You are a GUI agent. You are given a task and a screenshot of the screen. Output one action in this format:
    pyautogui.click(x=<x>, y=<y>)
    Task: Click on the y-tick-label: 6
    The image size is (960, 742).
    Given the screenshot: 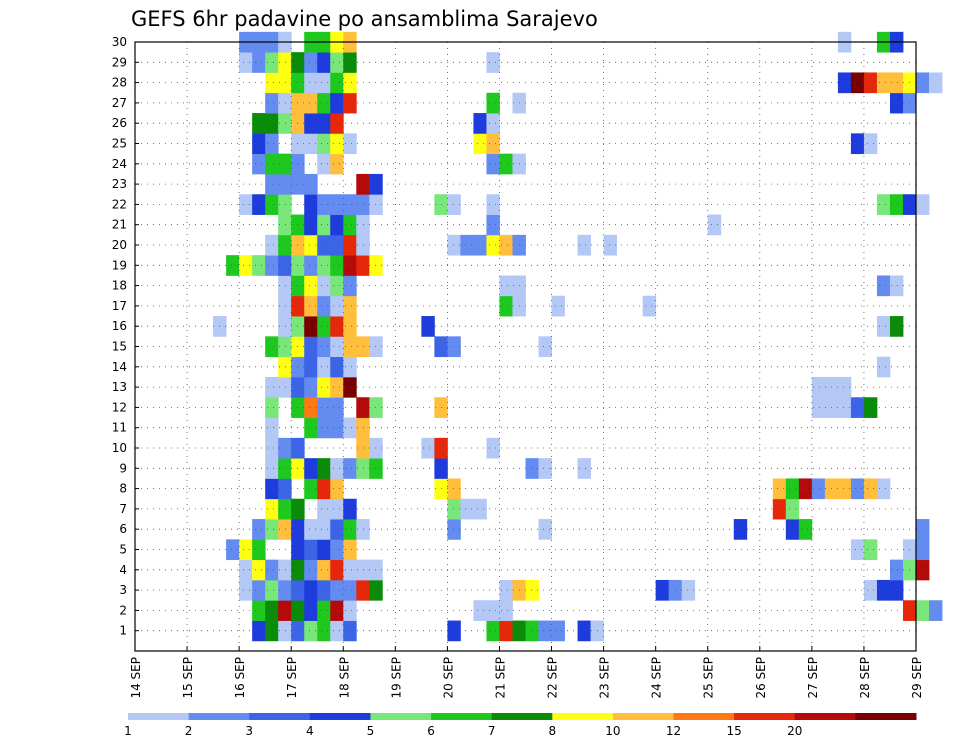 What is the action you would take?
    pyautogui.click(x=123, y=529)
    